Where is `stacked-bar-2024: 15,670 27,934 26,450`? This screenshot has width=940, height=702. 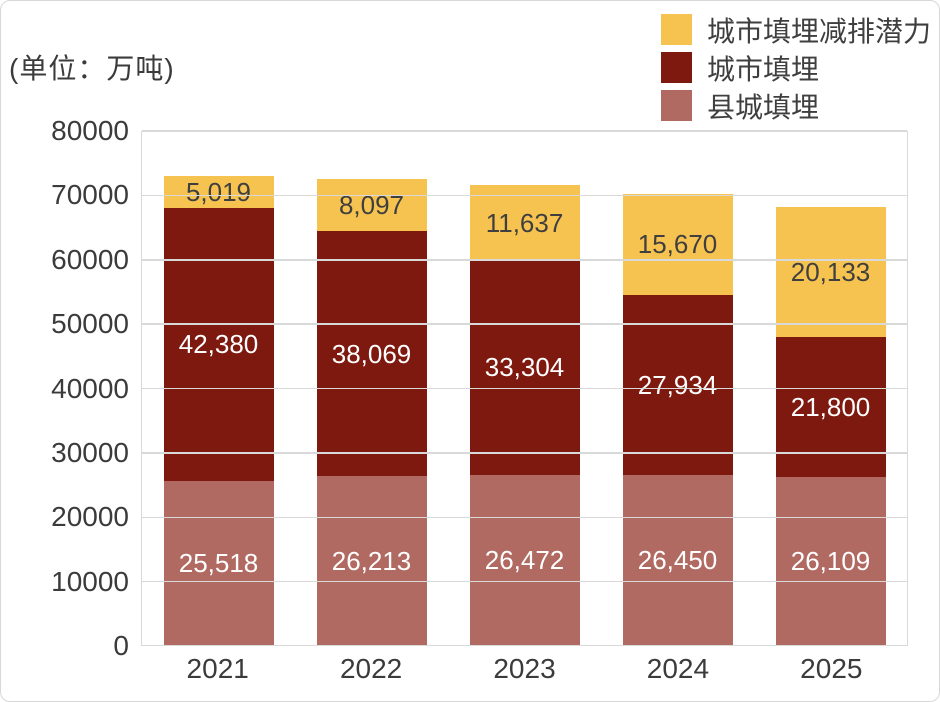
stacked-bar-2024: 15,670 27,934 26,450 is located at coordinates (677, 419).